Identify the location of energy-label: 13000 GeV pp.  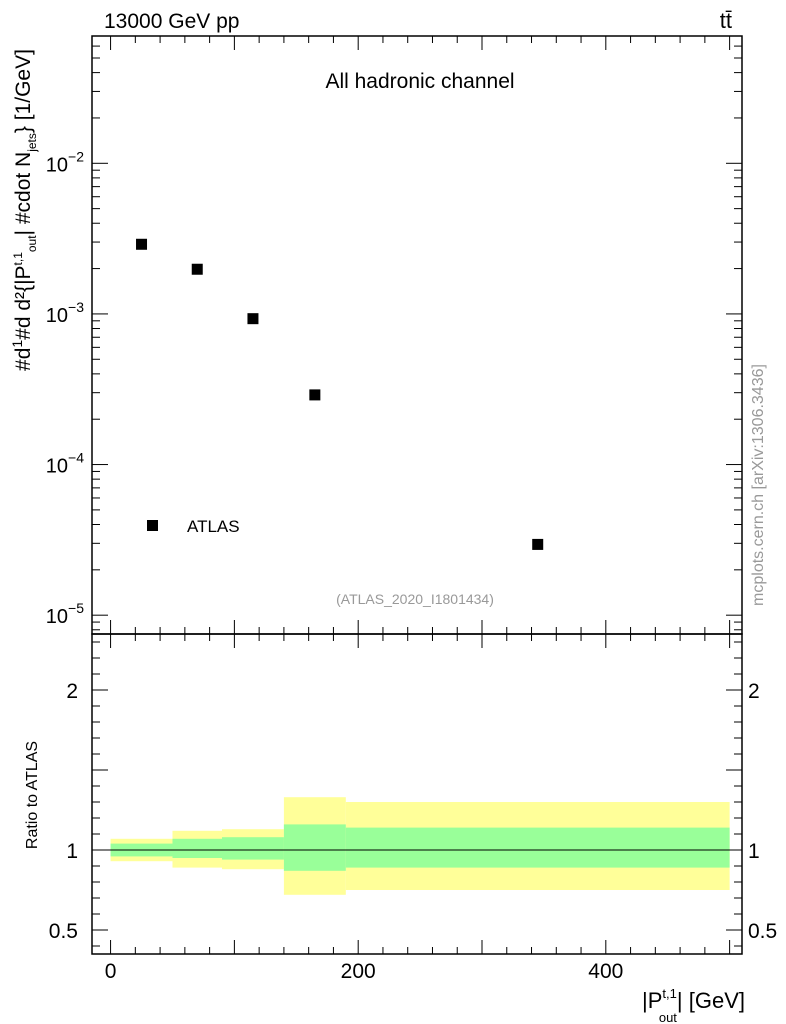
(171, 21).